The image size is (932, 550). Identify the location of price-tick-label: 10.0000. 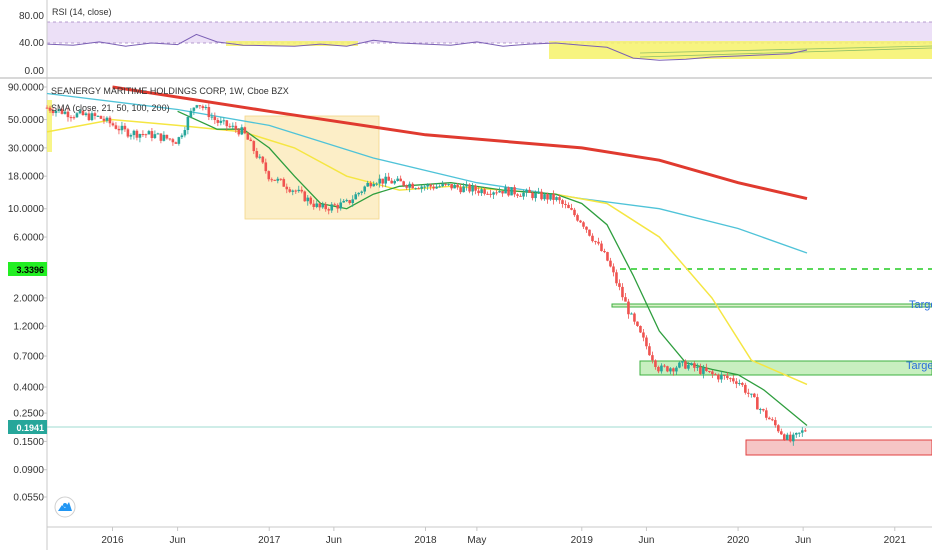
(26, 209).